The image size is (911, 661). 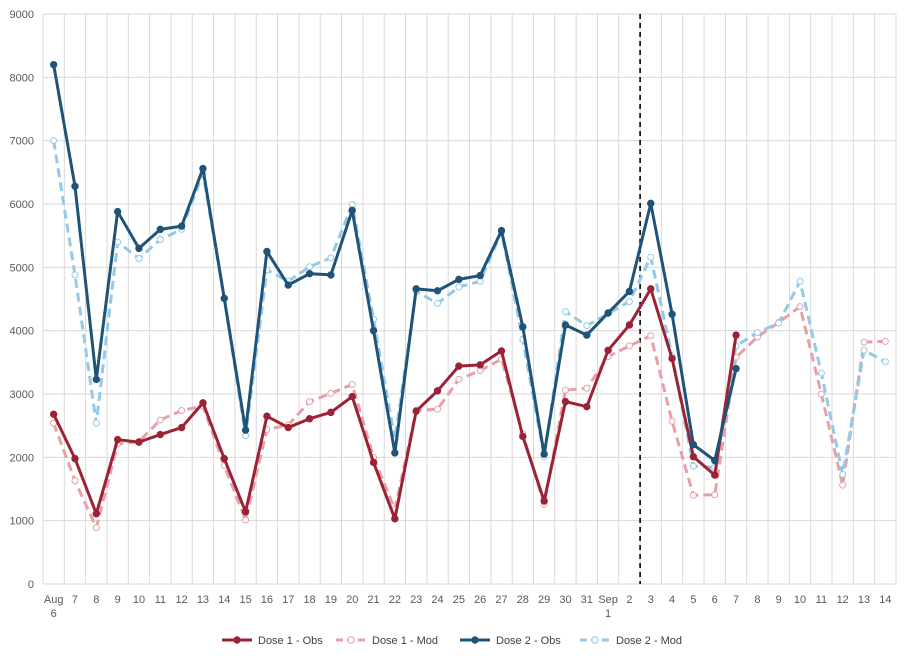 I want to click on x-tick-label: 24, so click(x=437, y=600).